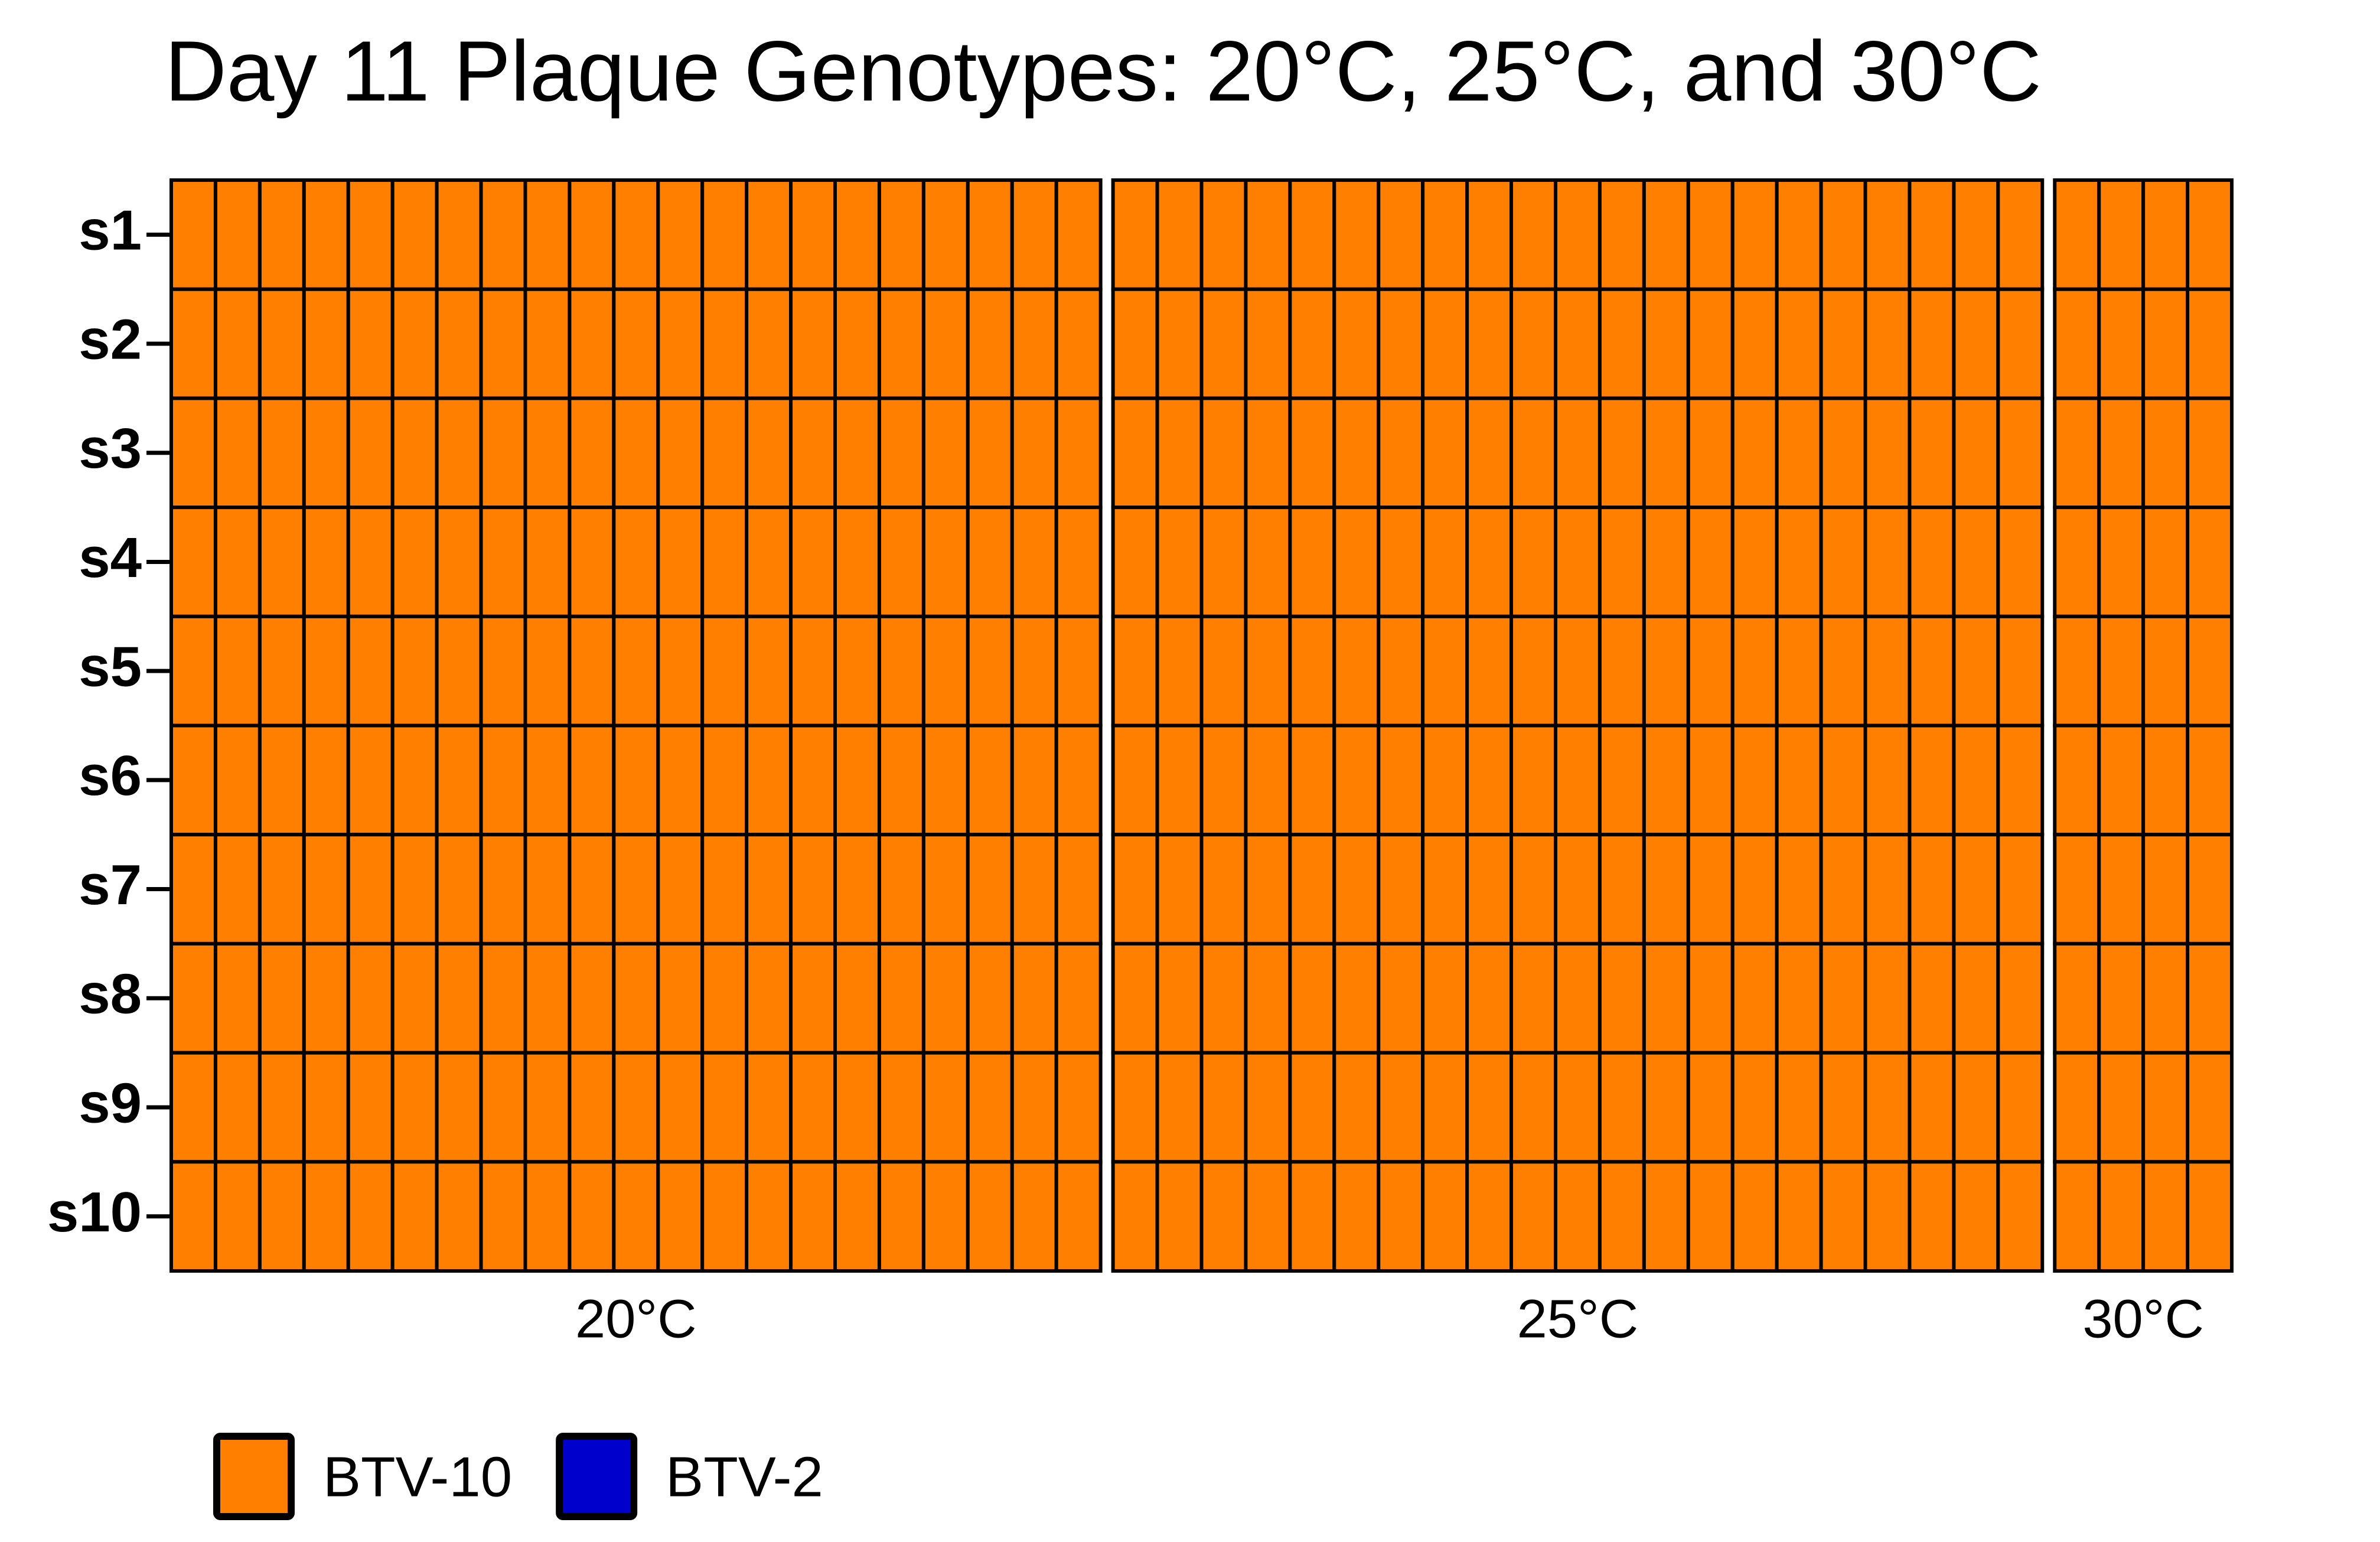  I want to click on y-tick-label: s6, so click(110, 775).